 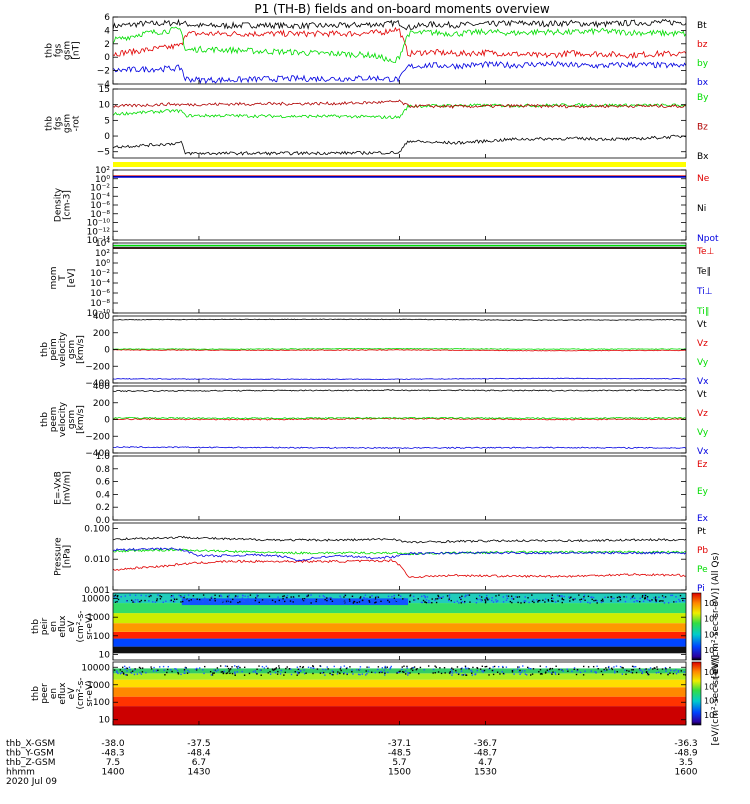 What do you see at coordinates (104, 90) in the screenshot?
I see `y-tick-label: 15` at bounding box center [104, 90].